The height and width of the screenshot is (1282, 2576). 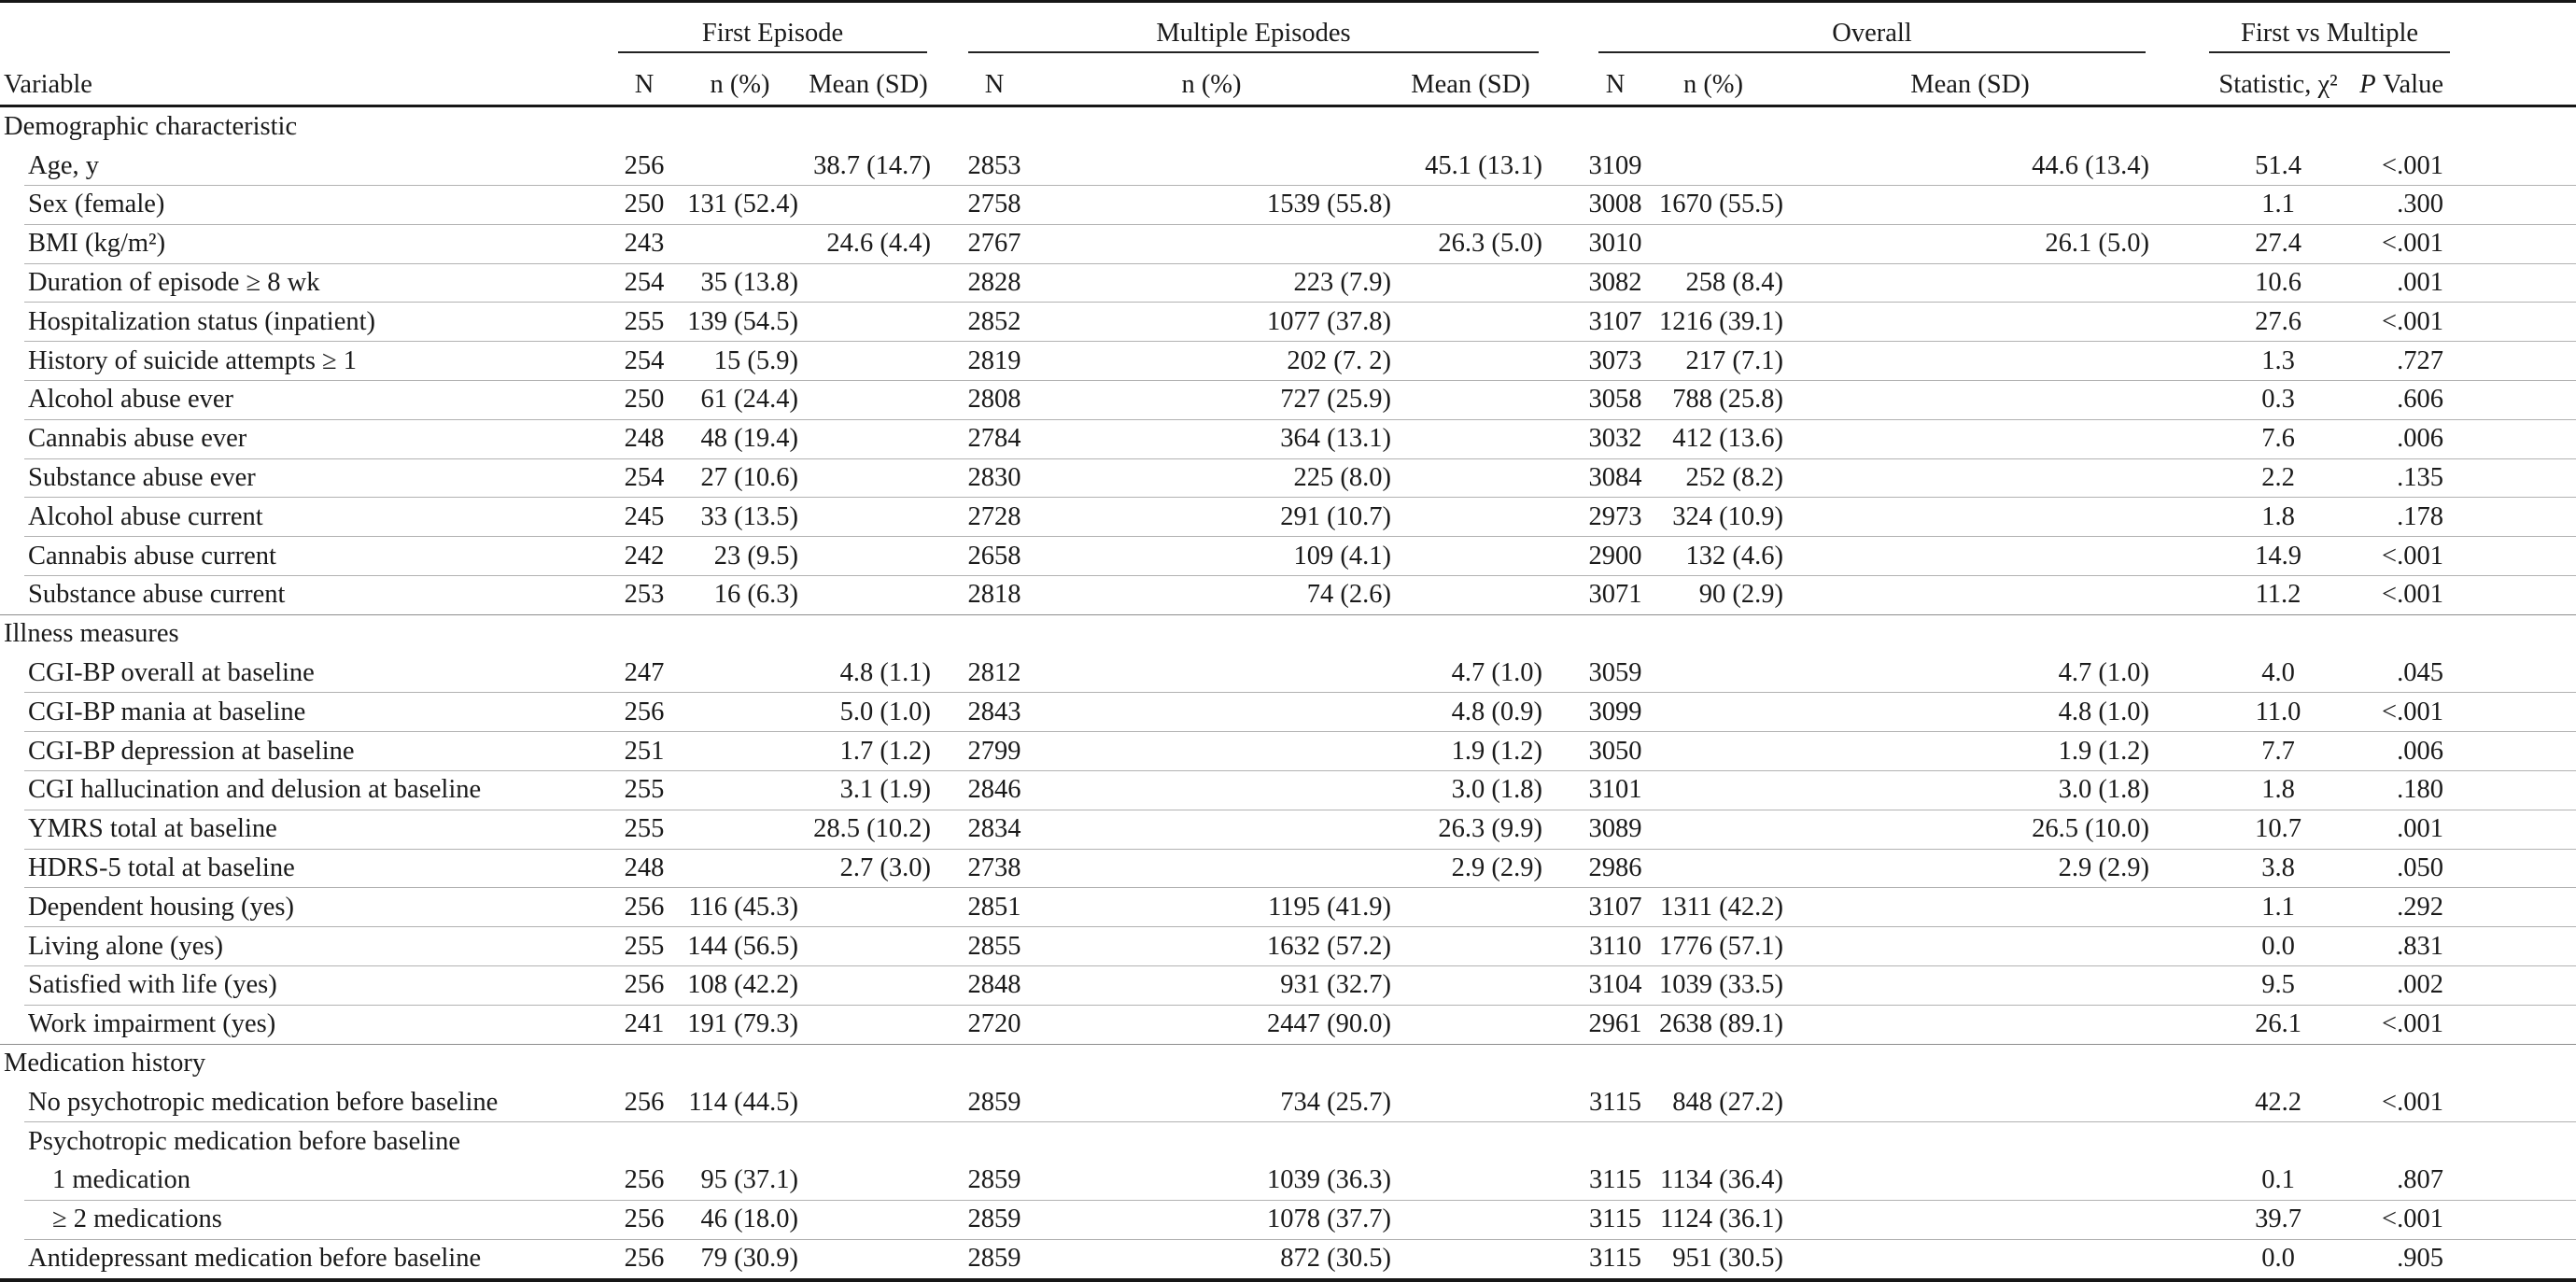 What do you see at coordinates (2420, 439) in the screenshot?
I see `cell-p-value: .006` at bounding box center [2420, 439].